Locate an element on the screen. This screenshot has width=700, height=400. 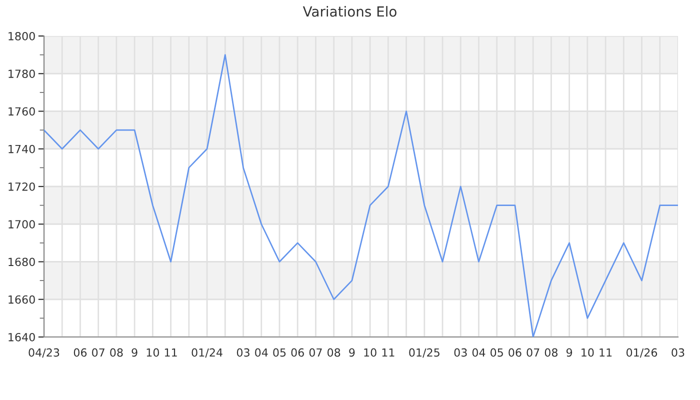
y-tick-label: 1640 is located at coordinates (21, 337).